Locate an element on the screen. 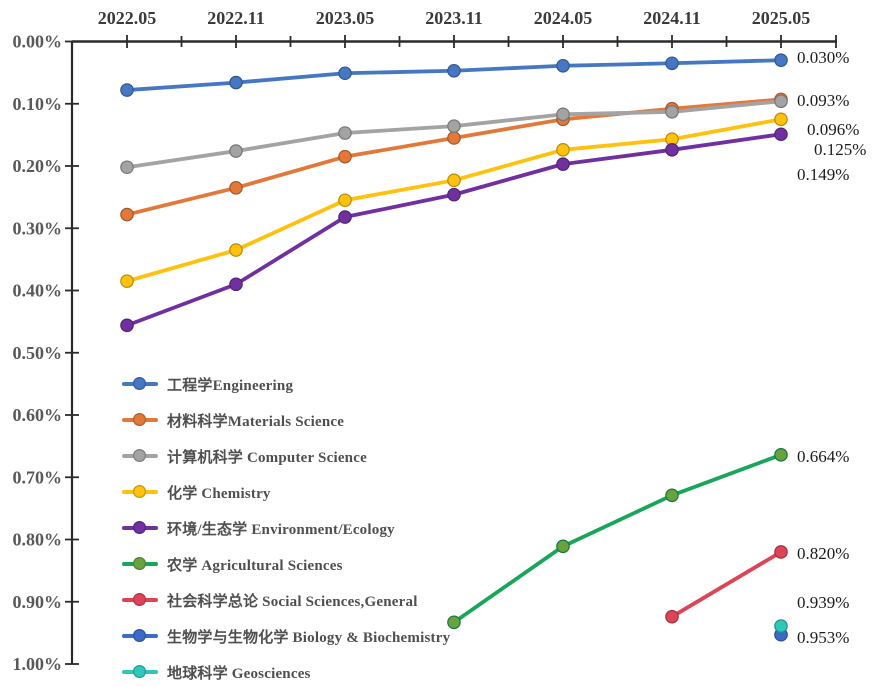 The width and height of the screenshot is (873, 687). legend-marker-computer-science is located at coordinates (140, 456).